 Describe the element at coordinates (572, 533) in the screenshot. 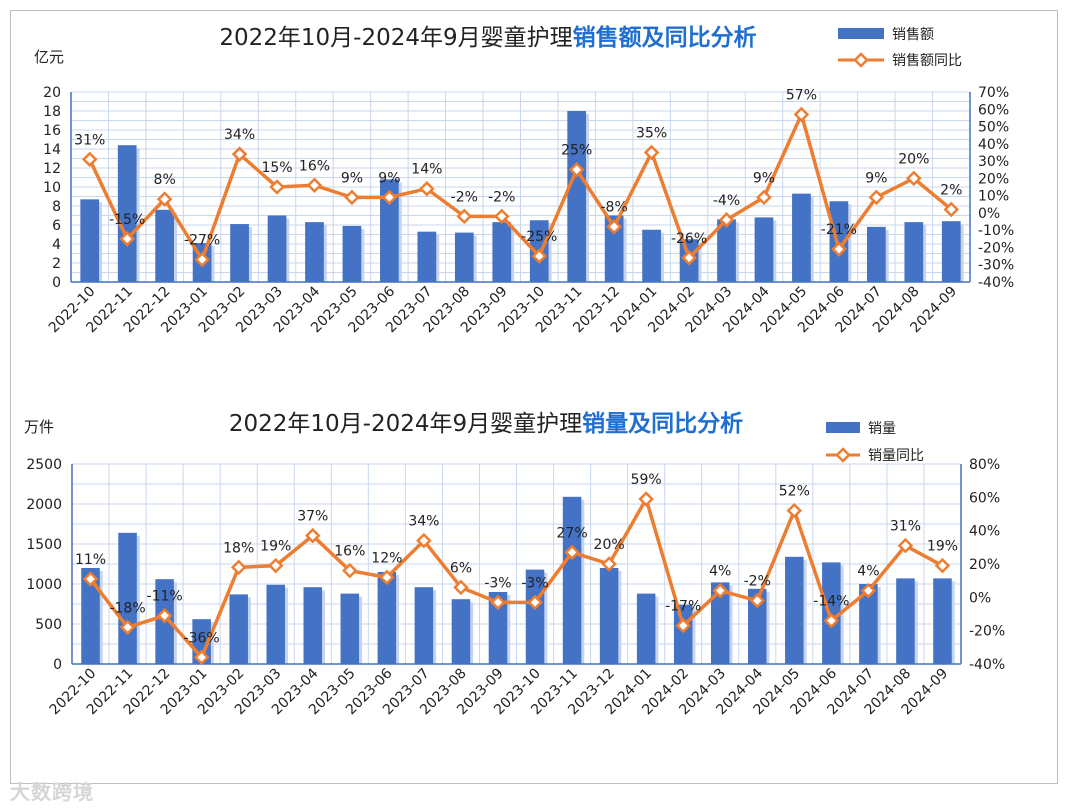

I see `yoy-data-label: 27%` at that location.